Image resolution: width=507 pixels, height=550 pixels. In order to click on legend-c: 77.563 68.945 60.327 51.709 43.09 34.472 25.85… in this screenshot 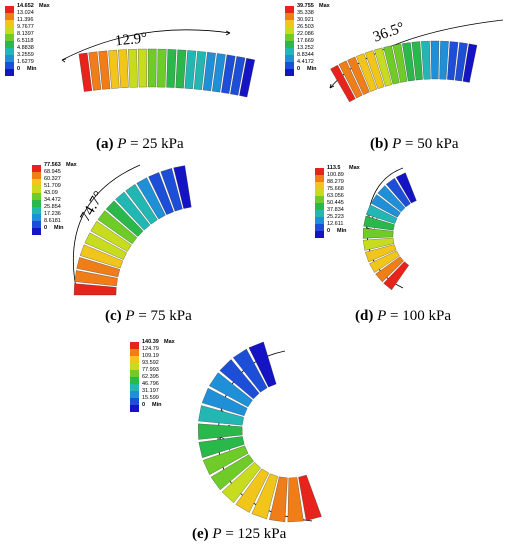, I will do `click(62, 202)`.